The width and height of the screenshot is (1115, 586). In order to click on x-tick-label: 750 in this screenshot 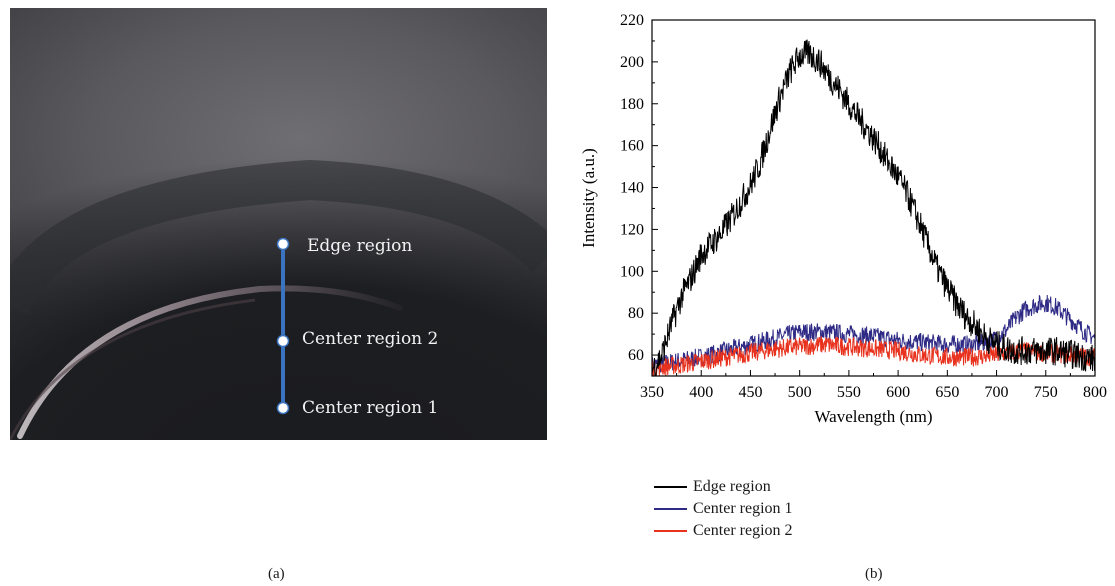, I will do `click(1046, 392)`.